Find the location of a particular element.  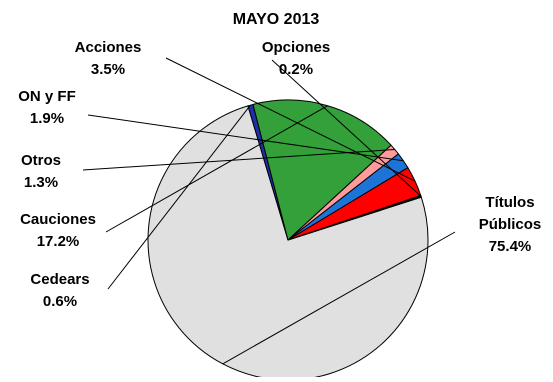

slice-label: Otros 1.3% is located at coordinates (41, 171).